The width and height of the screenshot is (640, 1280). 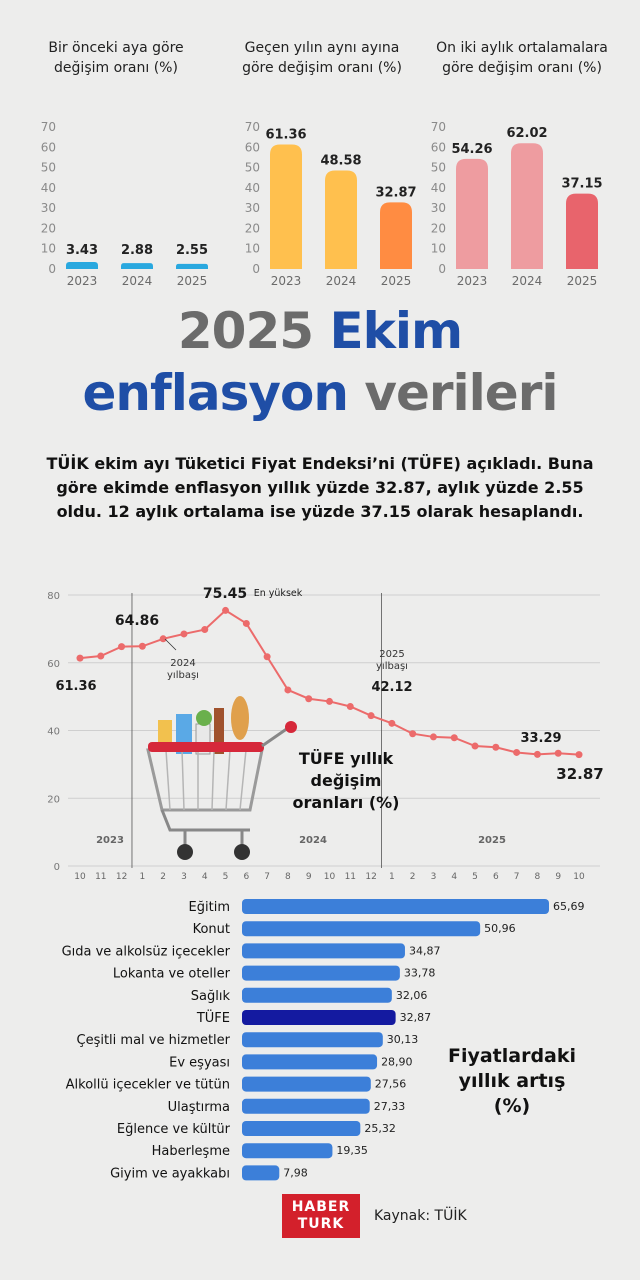 I want to click on mini-ytick: 60, so click(x=252, y=147).